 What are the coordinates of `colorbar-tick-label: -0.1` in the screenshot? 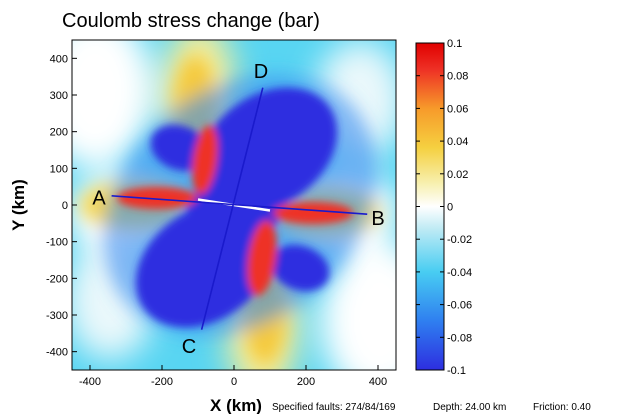 It's located at (456, 371).